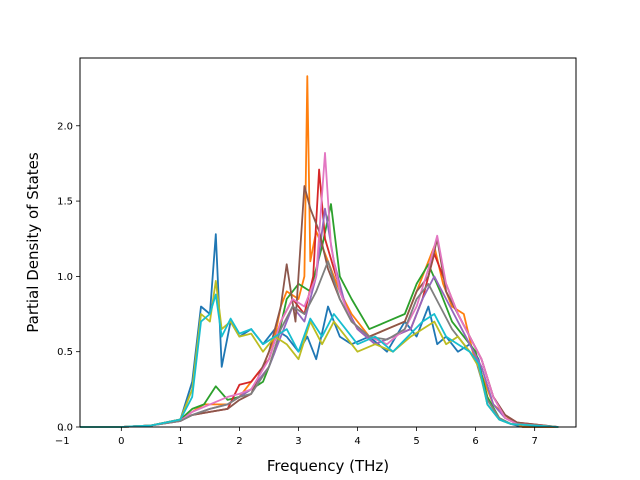 The image size is (640, 480). I want to click on y-tick-label: 0.0, so click(65, 428).